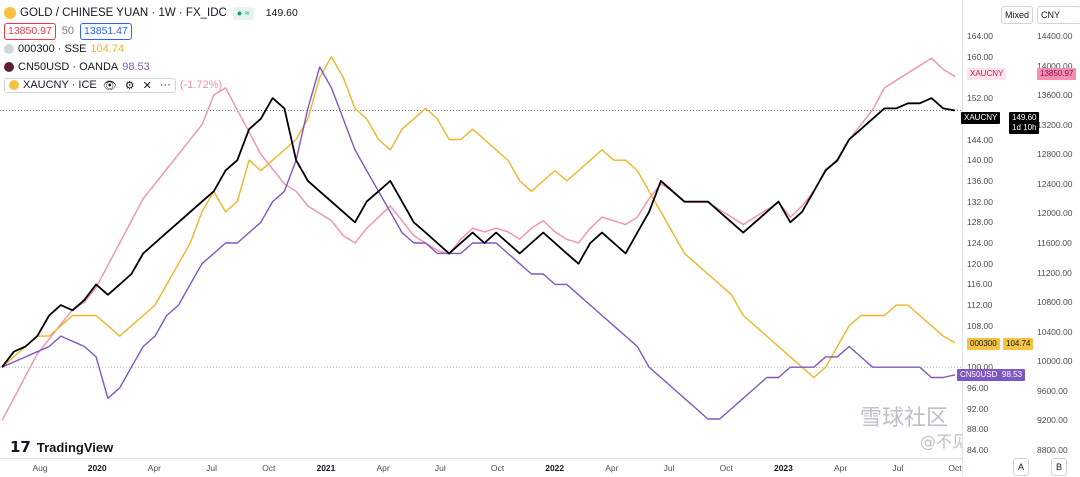 The width and height of the screenshot is (1080, 477). I want to click on price-tick-right: 12400.00, so click(1055, 183).